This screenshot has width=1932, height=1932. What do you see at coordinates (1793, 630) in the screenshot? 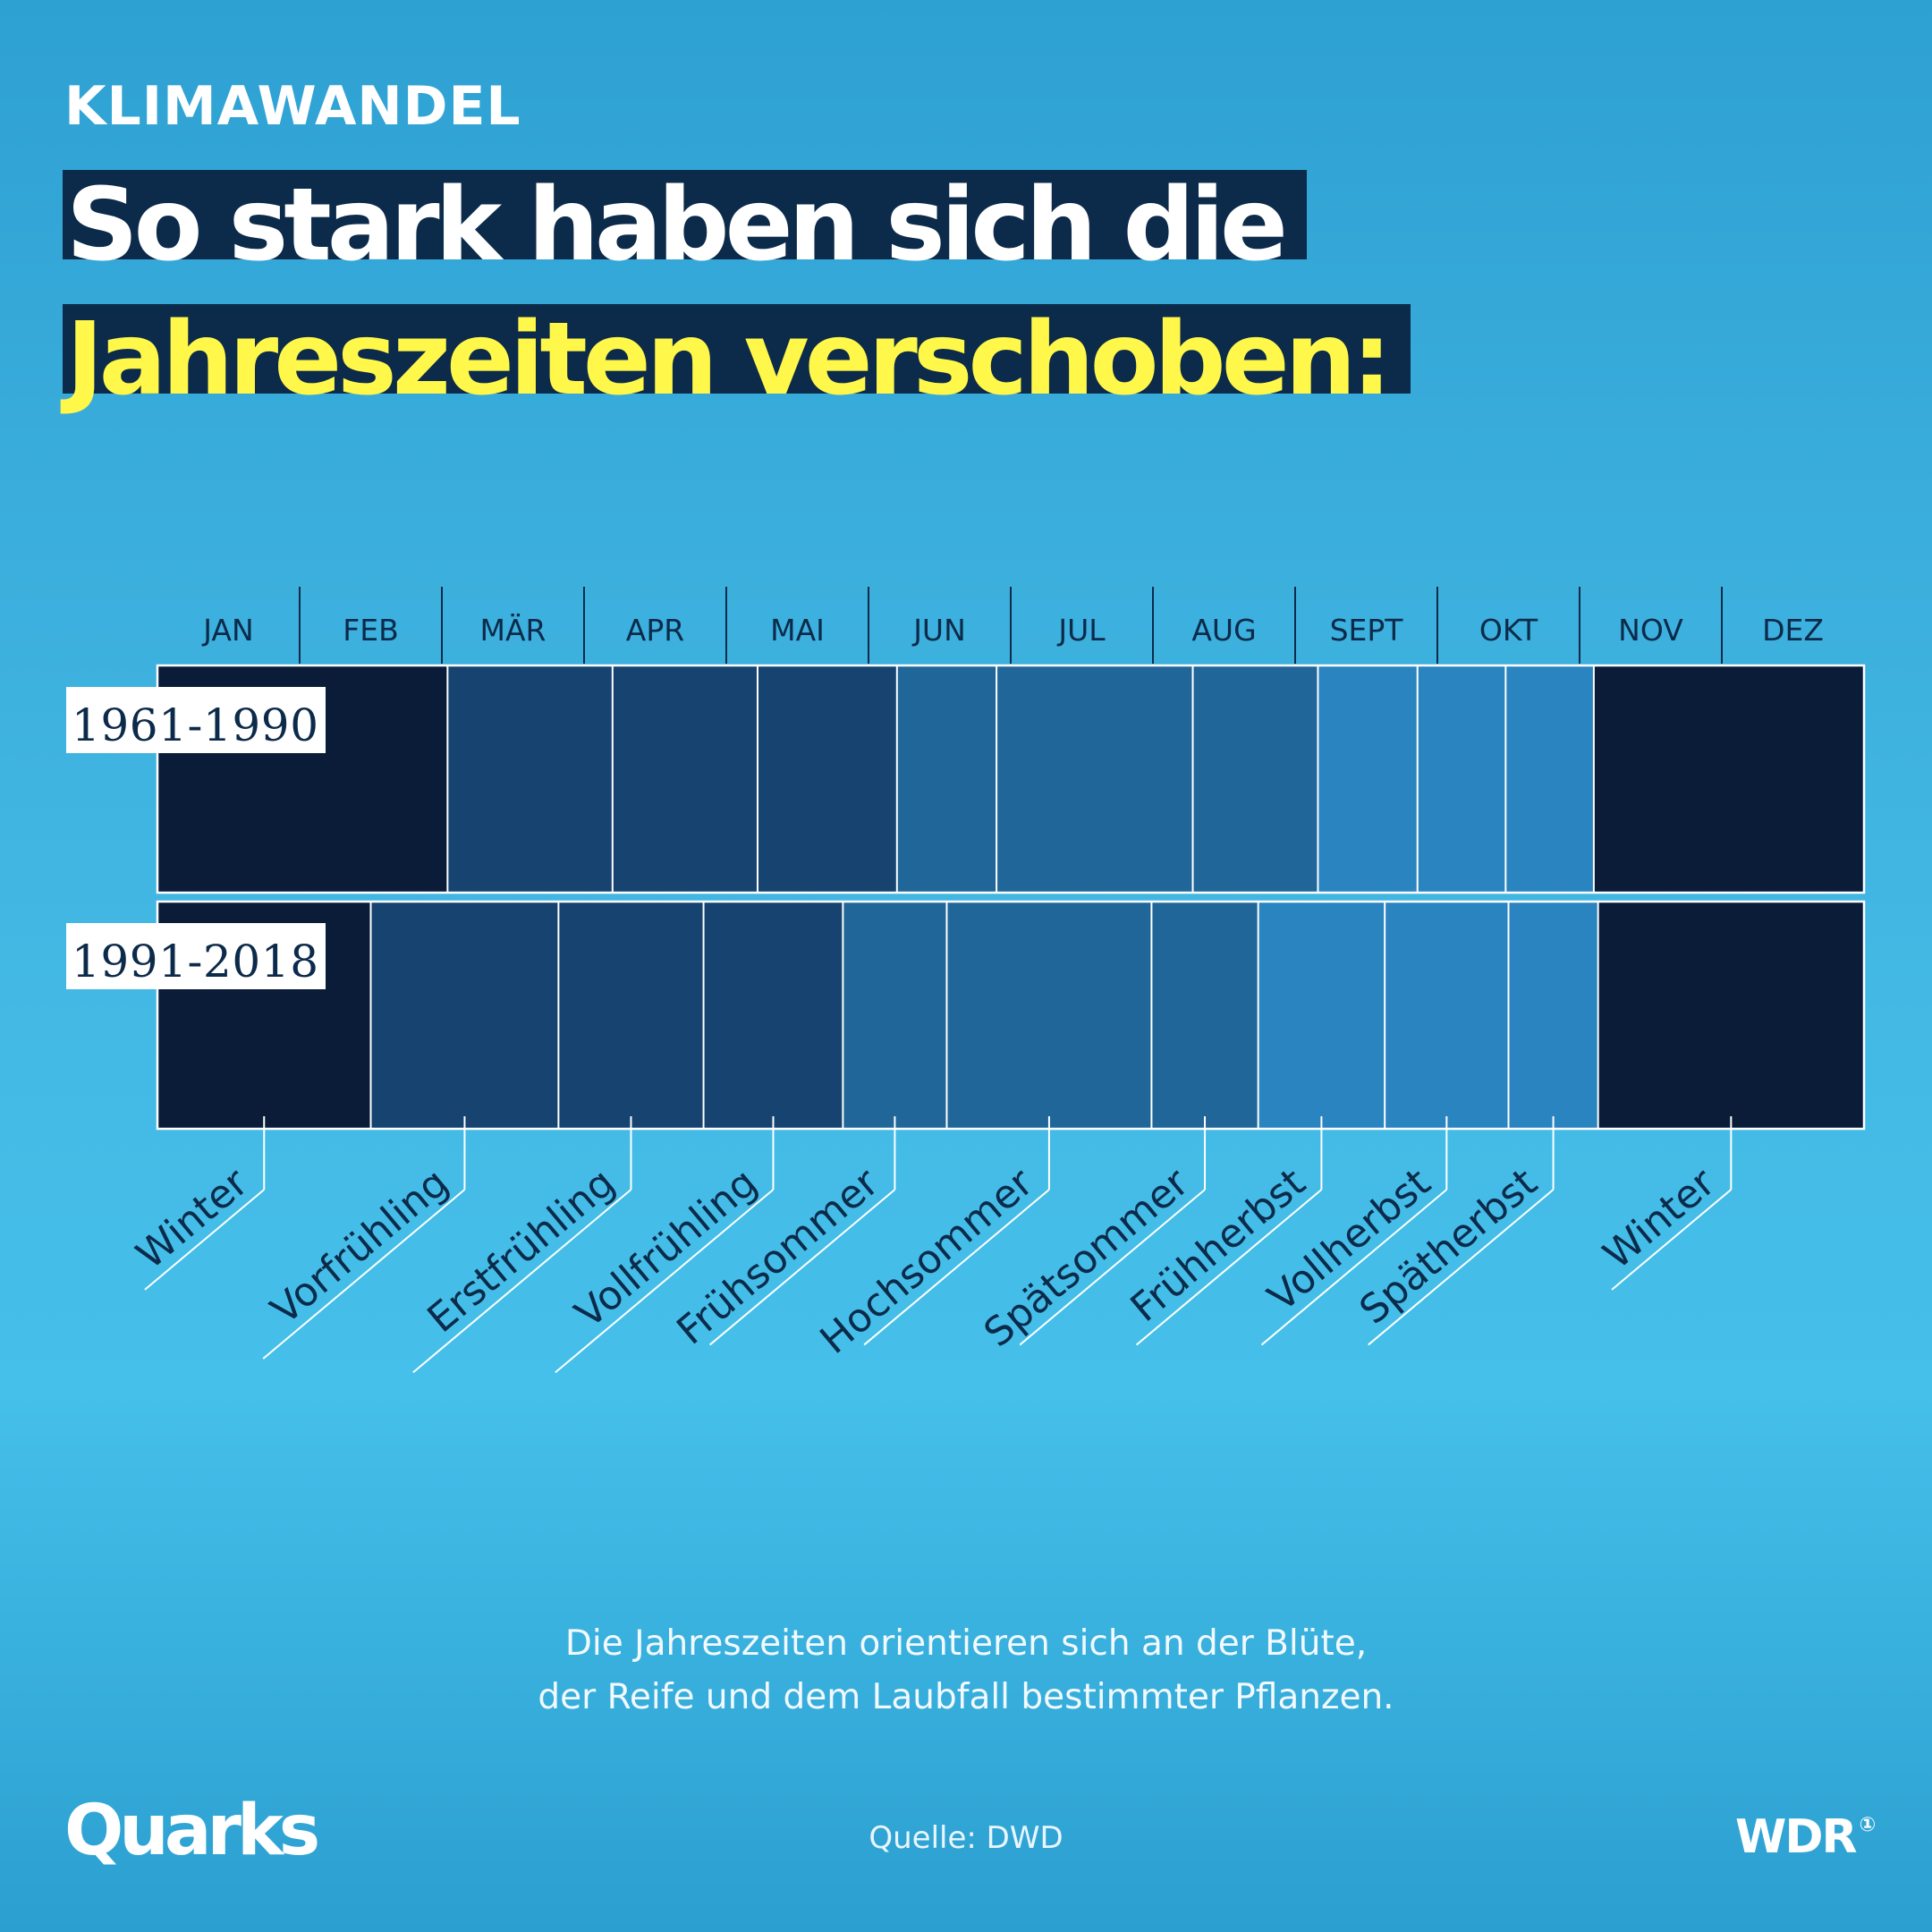
I see `month-label: DEZ` at bounding box center [1793, 630].